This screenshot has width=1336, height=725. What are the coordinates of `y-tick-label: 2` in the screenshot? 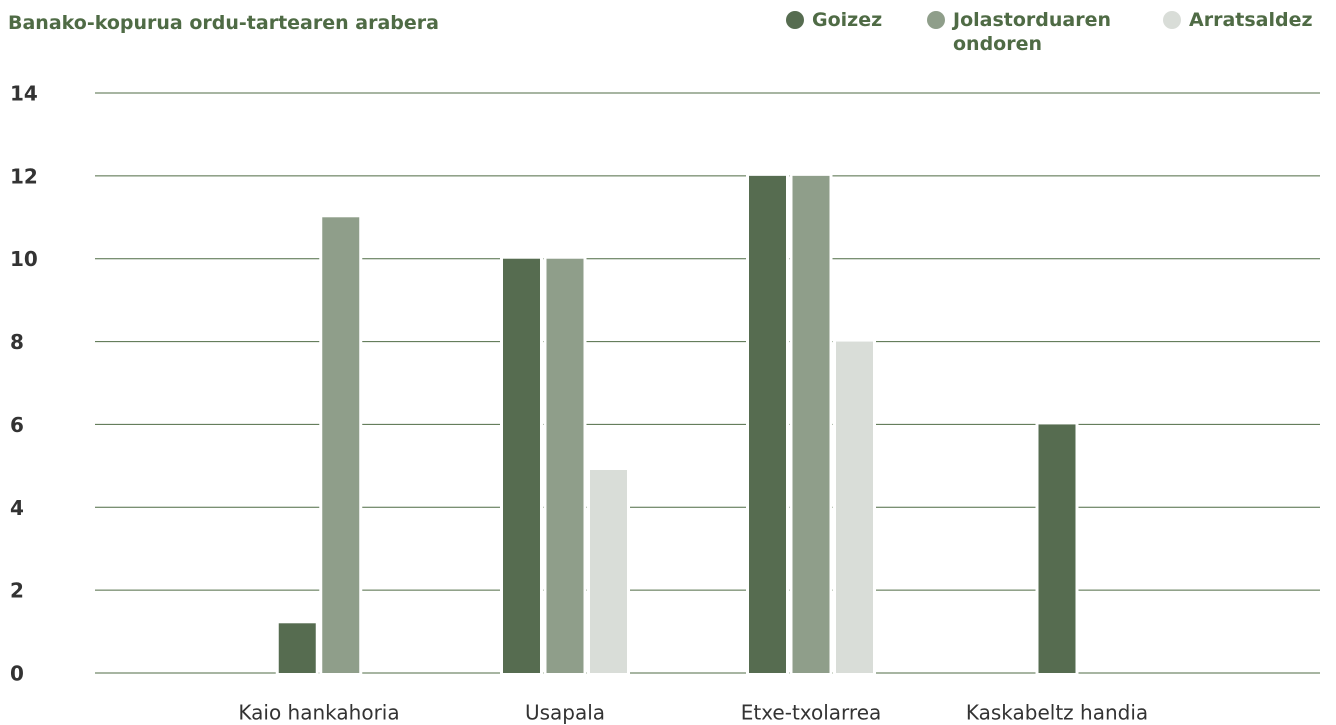 It's located at (17, 591).